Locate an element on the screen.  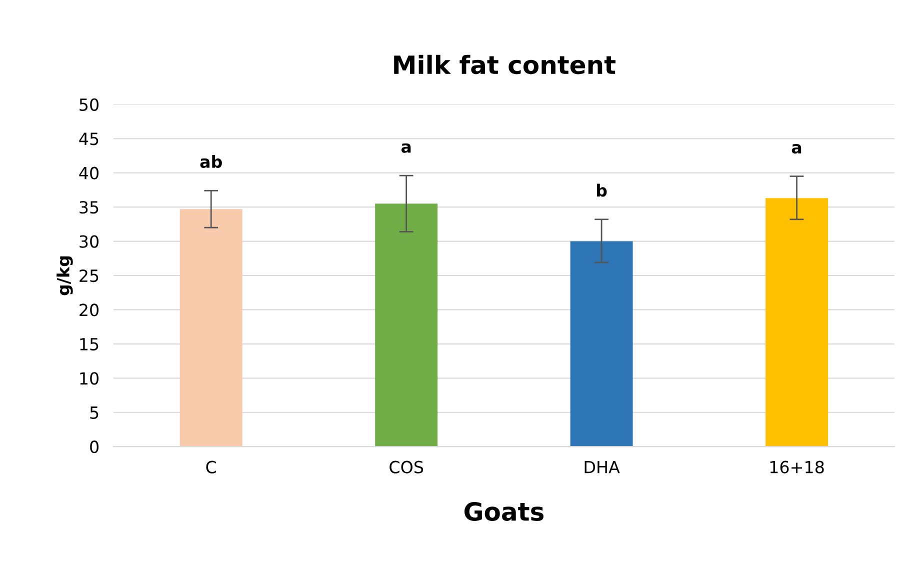
y-tick-label: 30 is located at coordinates (89, 241).